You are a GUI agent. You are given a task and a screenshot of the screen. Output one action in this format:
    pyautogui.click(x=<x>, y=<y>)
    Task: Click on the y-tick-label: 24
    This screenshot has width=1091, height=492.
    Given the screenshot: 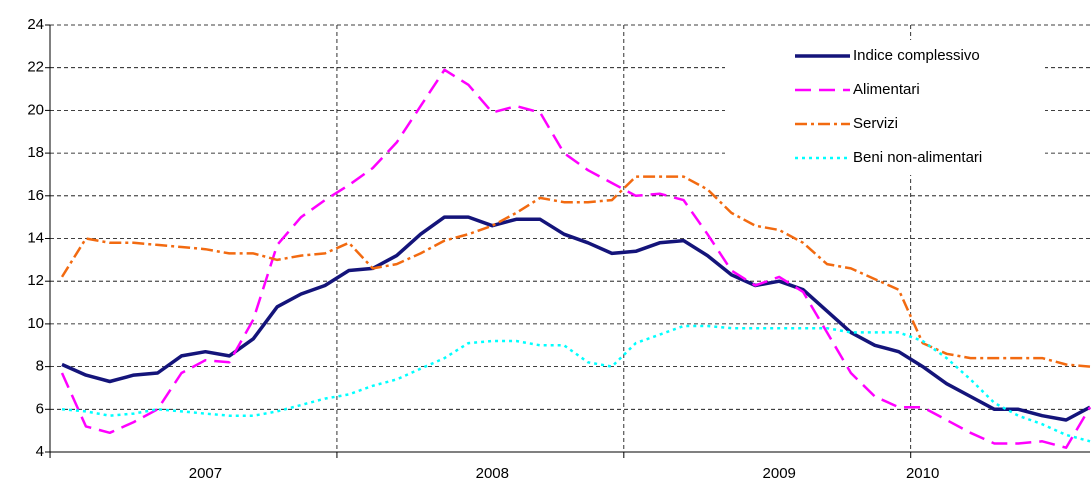 What is the action you would take?
    pyautogui.click(x=35, y=24)
    